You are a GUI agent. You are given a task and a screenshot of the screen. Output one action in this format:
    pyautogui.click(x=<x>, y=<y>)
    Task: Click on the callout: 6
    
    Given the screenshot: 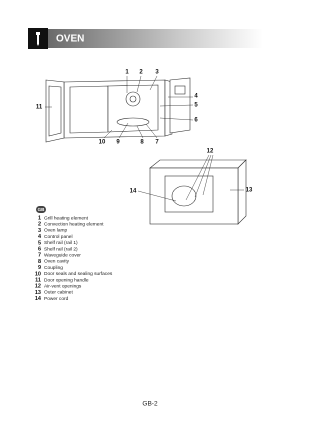 What is the action you would take?
    pyautogui.click(x=196, y=121)
    